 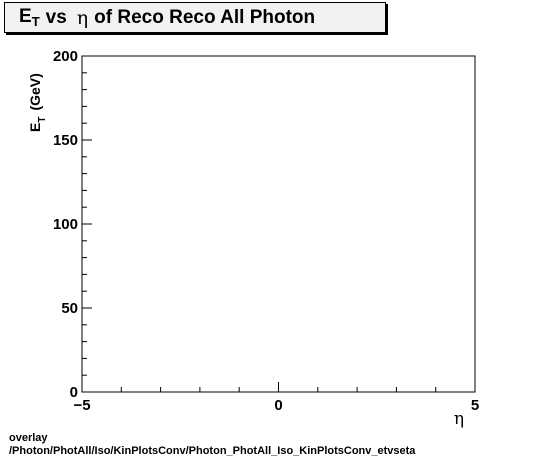 I want to click on x-tick-label: 0, so click(x=278, y=405).